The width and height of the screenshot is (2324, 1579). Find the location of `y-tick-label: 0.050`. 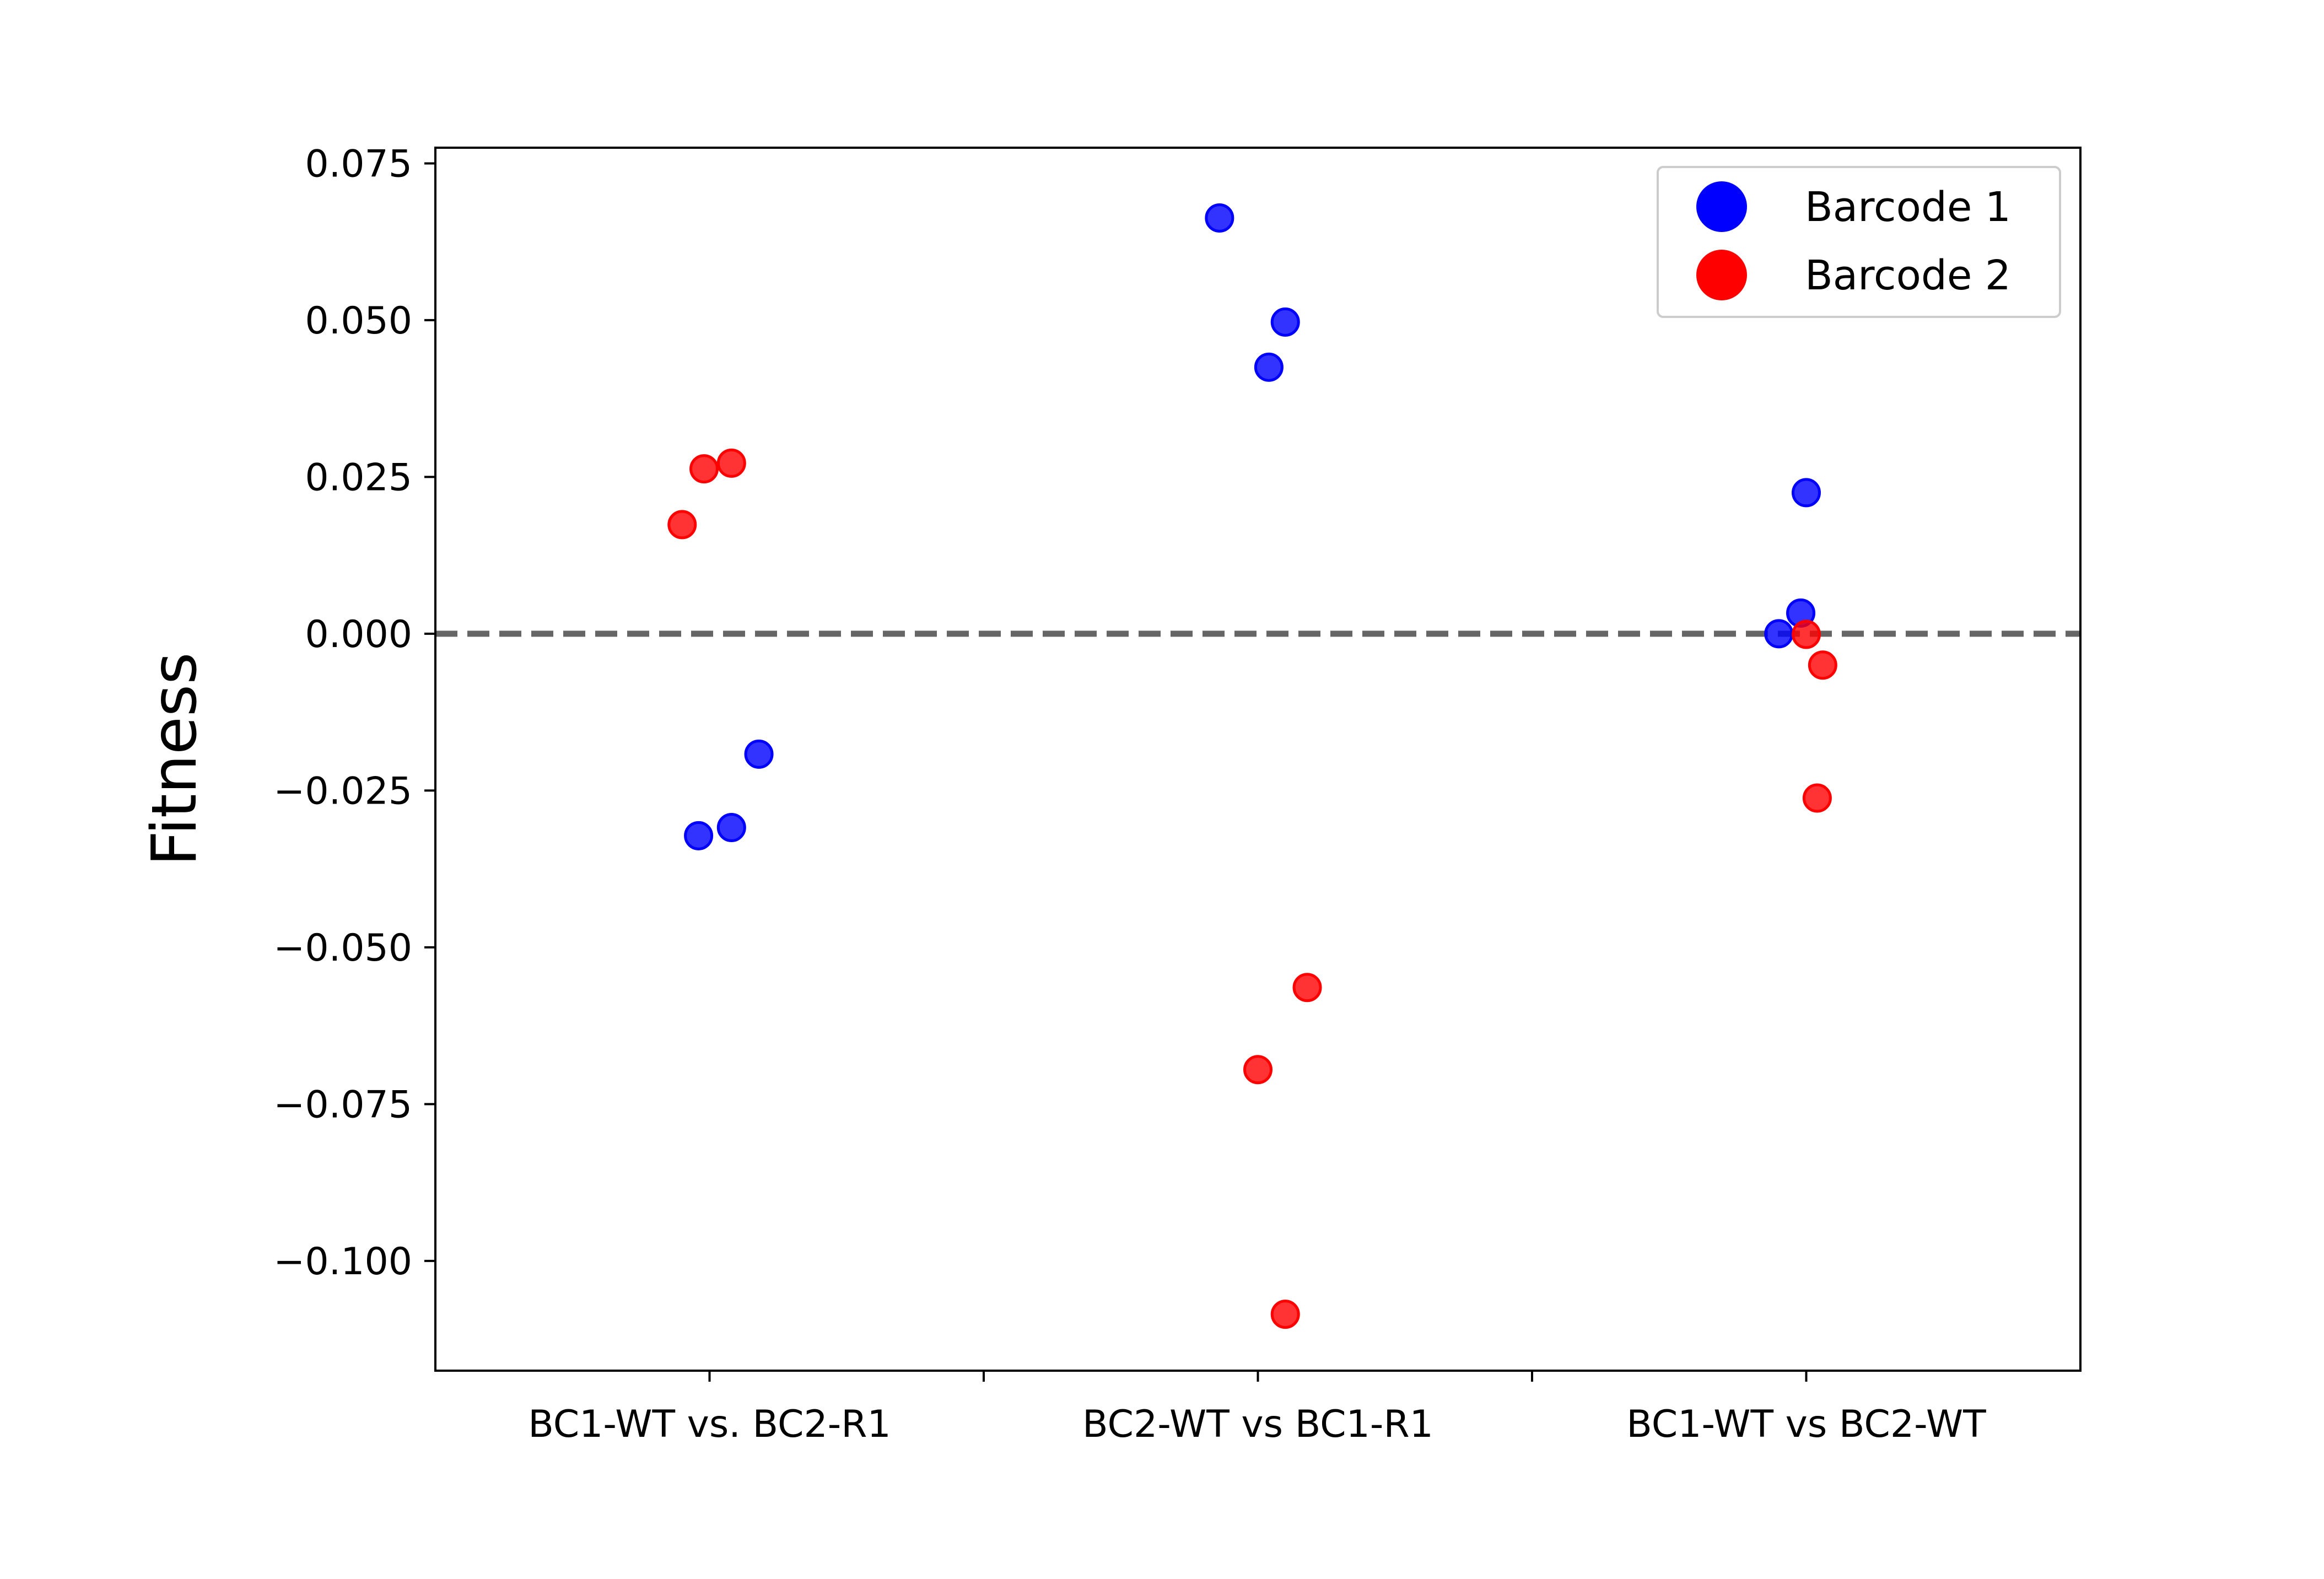

y-tick-label: 0.050 is located at coordinates (358, 321).